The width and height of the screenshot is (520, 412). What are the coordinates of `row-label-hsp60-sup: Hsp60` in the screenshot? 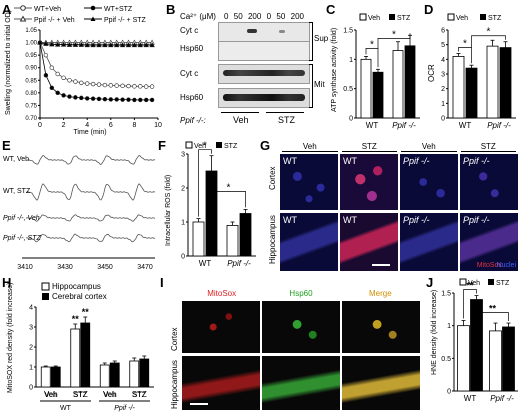 It's located at (192, 48).